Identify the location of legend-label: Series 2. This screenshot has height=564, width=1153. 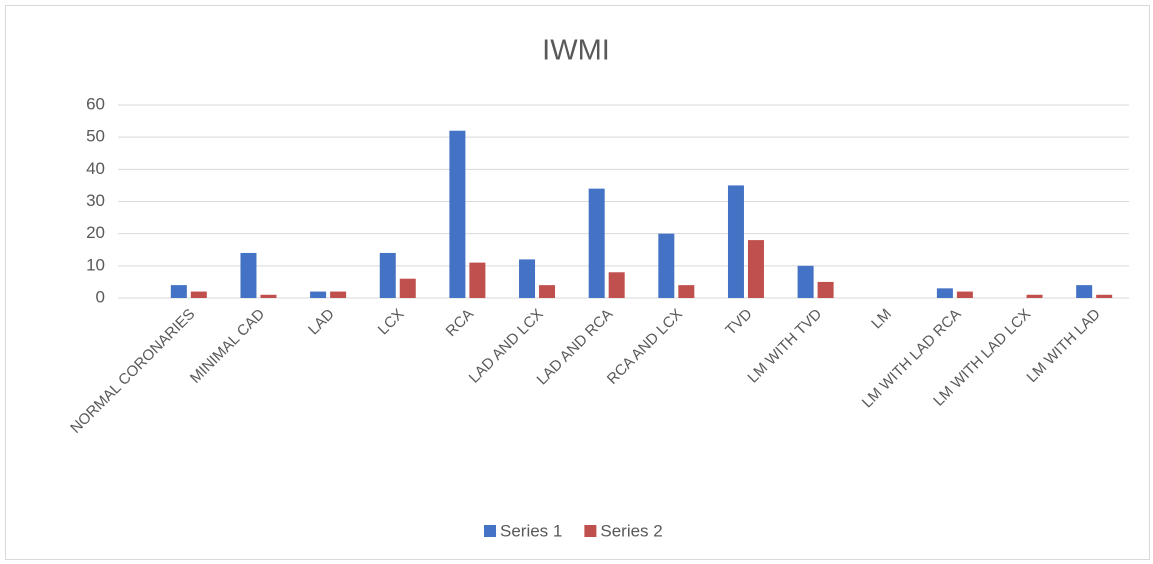
(631, 530).